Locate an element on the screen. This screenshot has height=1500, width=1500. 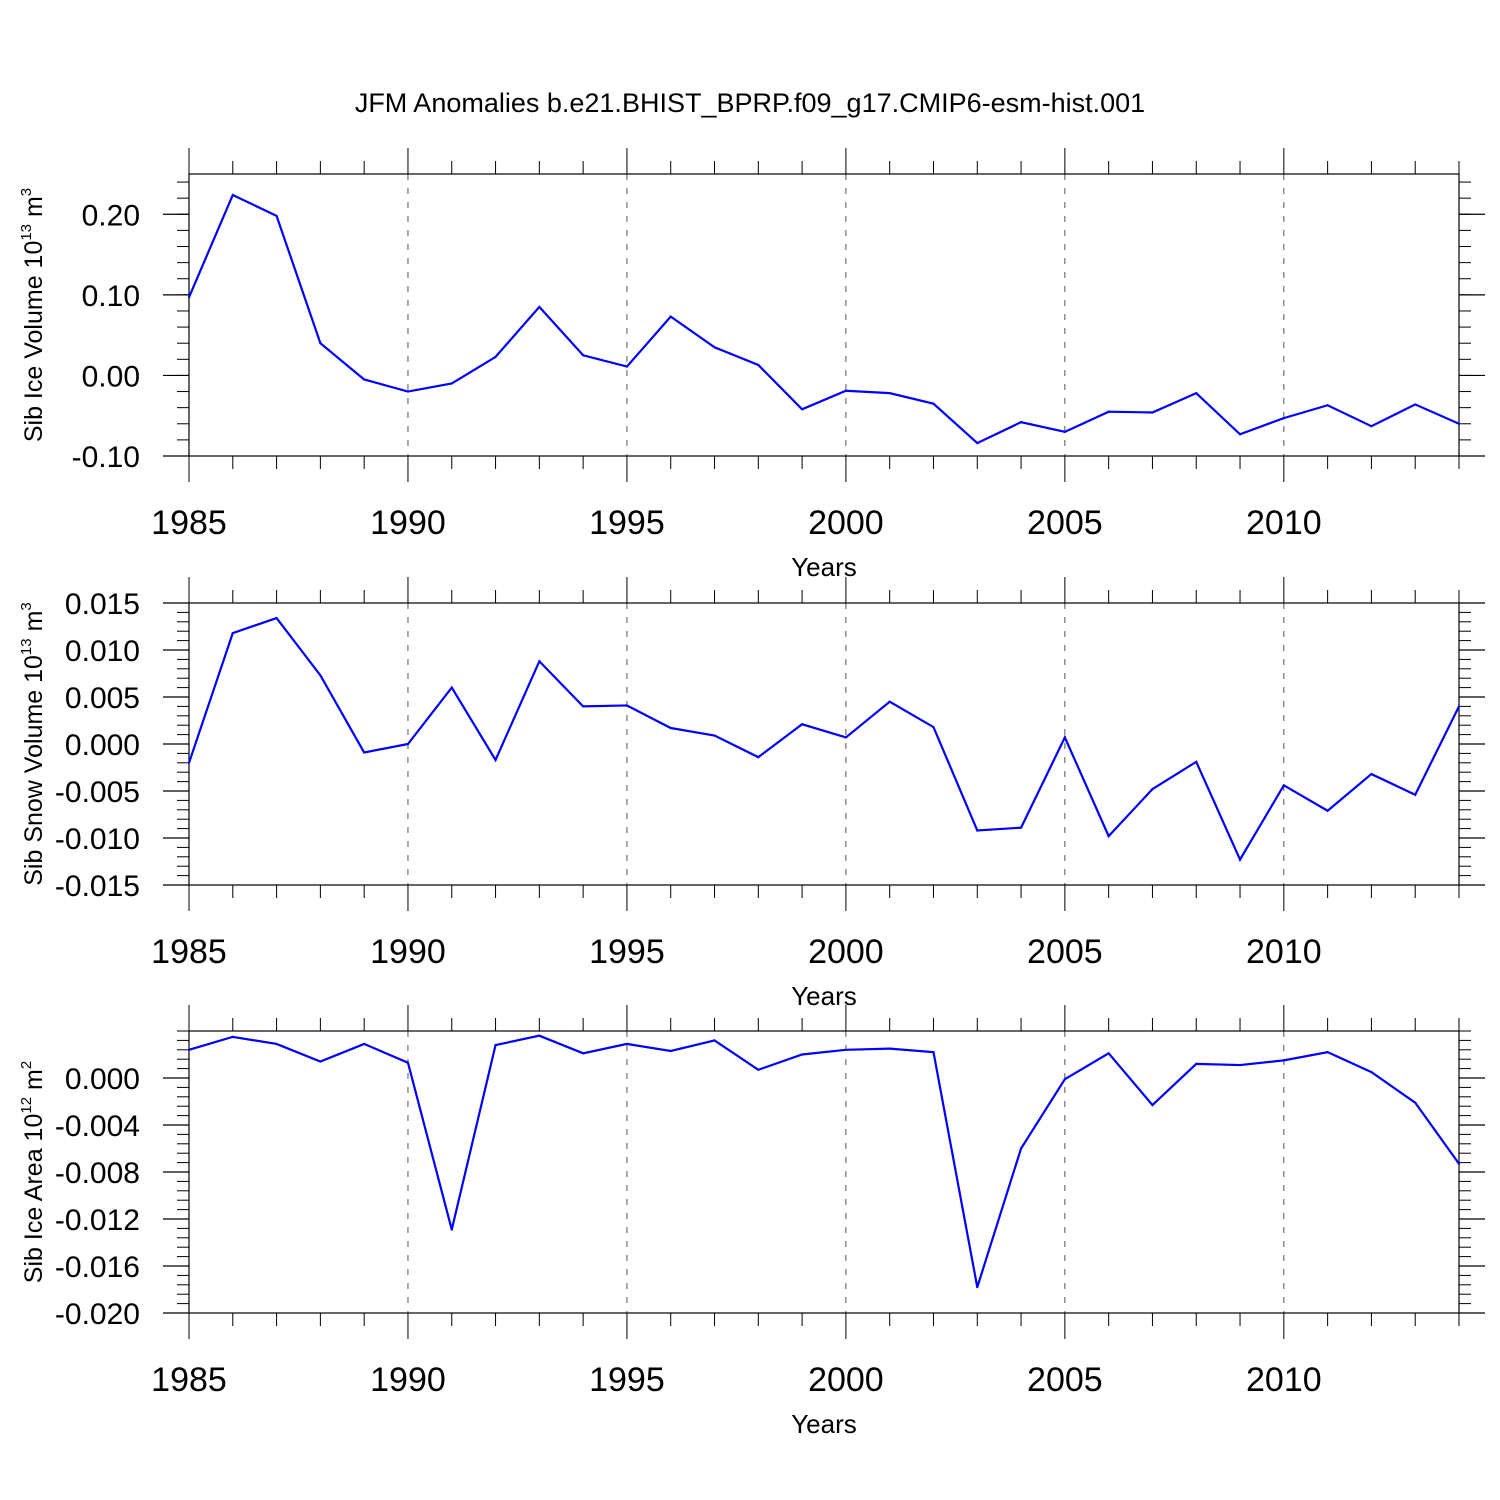
y-tick-label-4: -0.004 is located at coordinates (97, 1126).